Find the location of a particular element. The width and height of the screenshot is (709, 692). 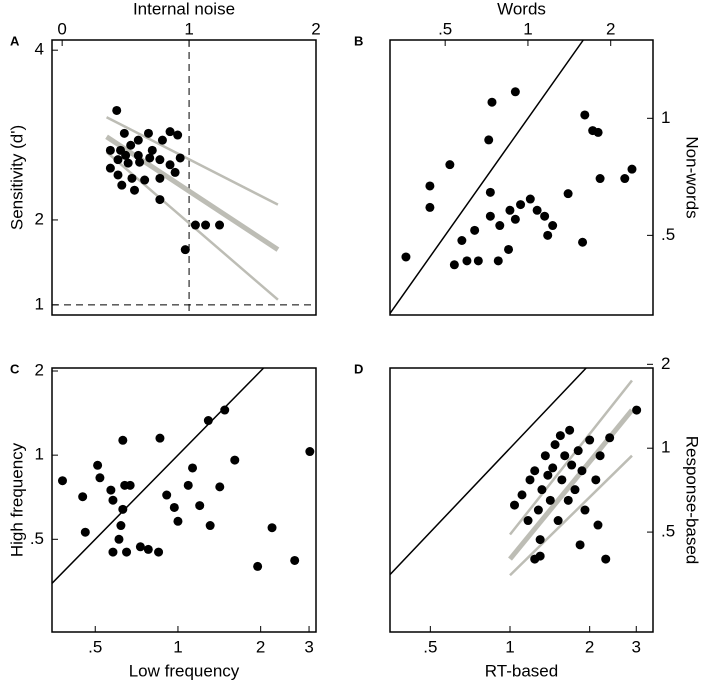

panel-label: A is located at coordinates (15, 40).